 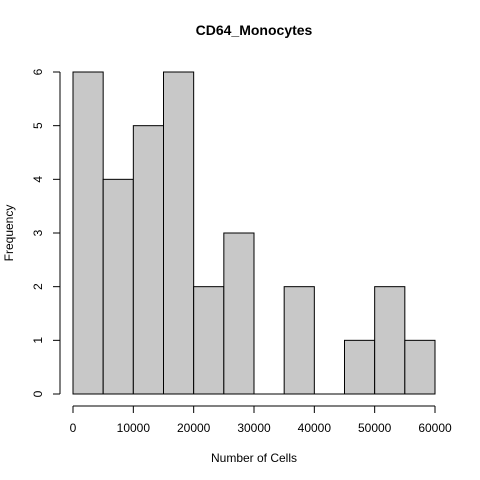 What do you see at coordinates (38, 232) in the screenshot?
I see `y-tick-label-3: 3` at bounding box center [38, 232].